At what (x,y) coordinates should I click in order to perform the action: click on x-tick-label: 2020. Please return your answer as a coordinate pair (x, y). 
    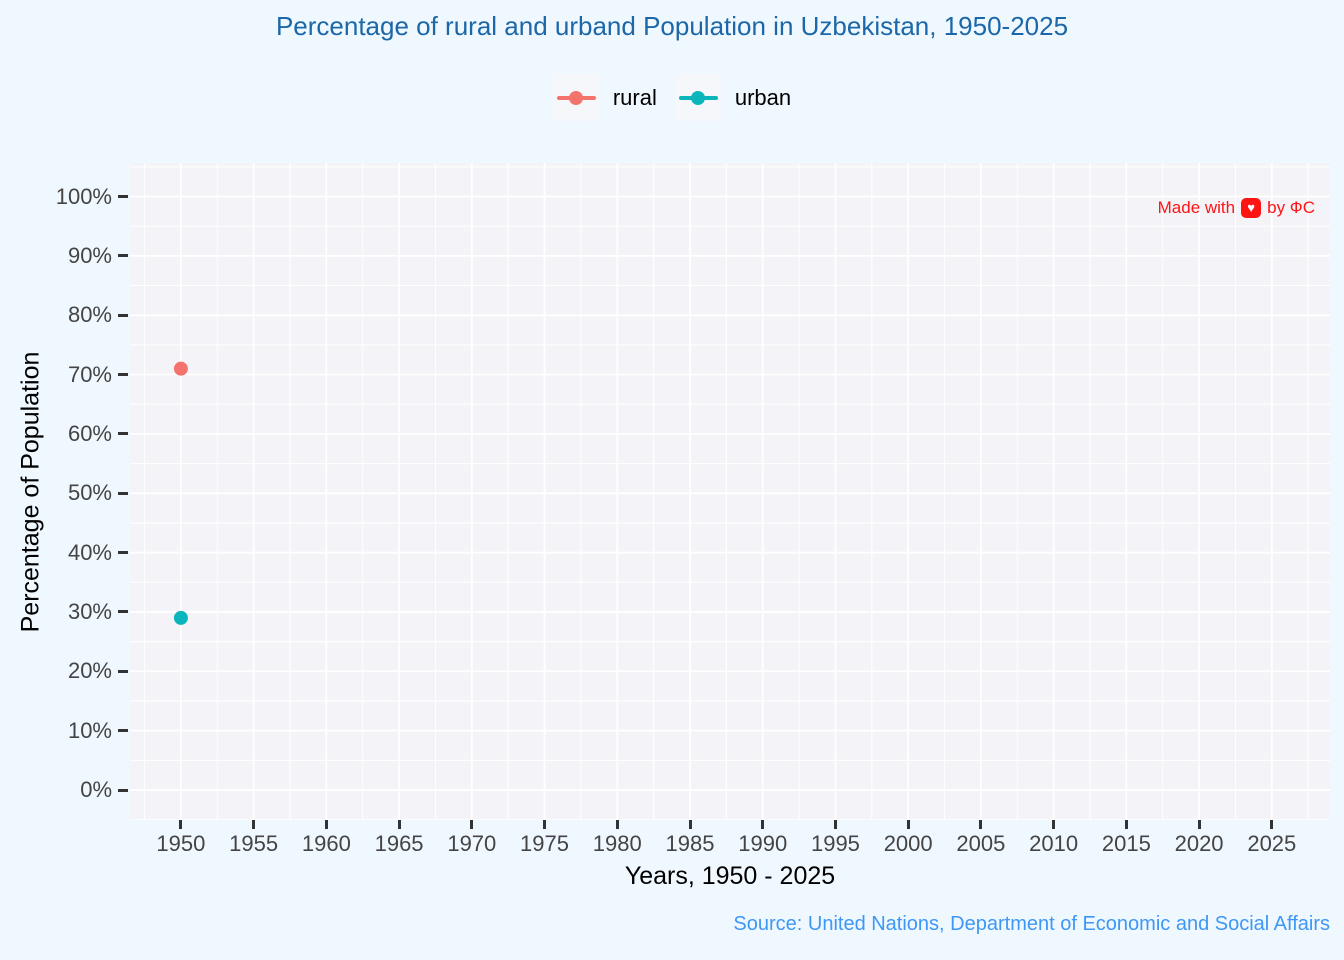
    Looking at the image, I should click on (1199, 843).